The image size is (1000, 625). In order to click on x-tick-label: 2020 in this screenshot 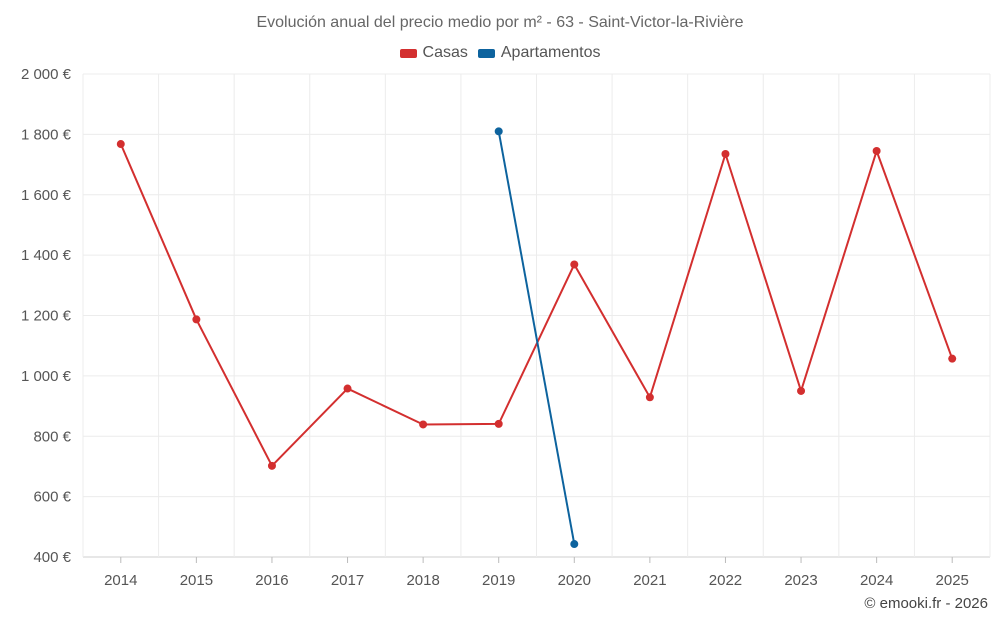, I will do `click(574, 580)`.